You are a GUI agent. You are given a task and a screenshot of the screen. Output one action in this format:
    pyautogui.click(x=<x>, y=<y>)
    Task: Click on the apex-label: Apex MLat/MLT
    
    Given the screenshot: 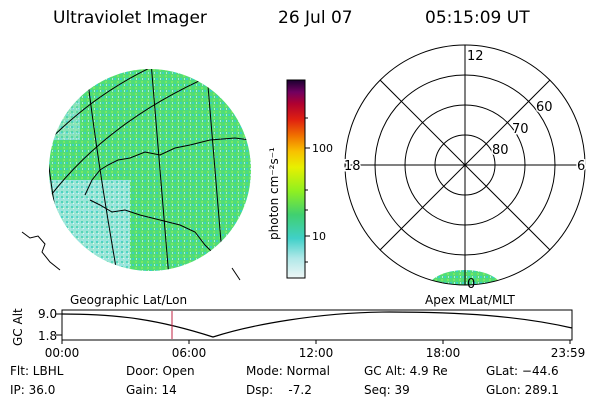 What is the action you would take?
    pyautogui.click(x=470, y=300)
    